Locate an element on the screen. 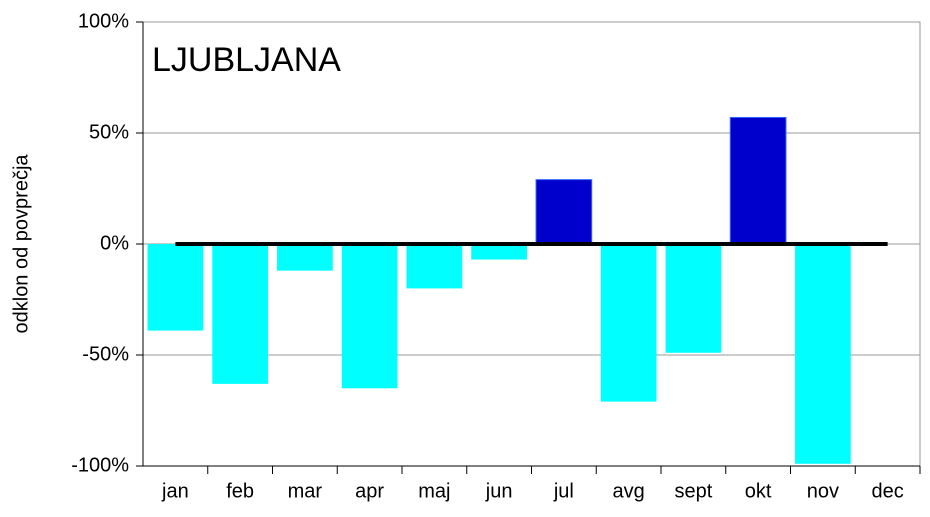 This screenshot has height=517, width=930. x-tick-label: jan is located at coordinates (175, 491).